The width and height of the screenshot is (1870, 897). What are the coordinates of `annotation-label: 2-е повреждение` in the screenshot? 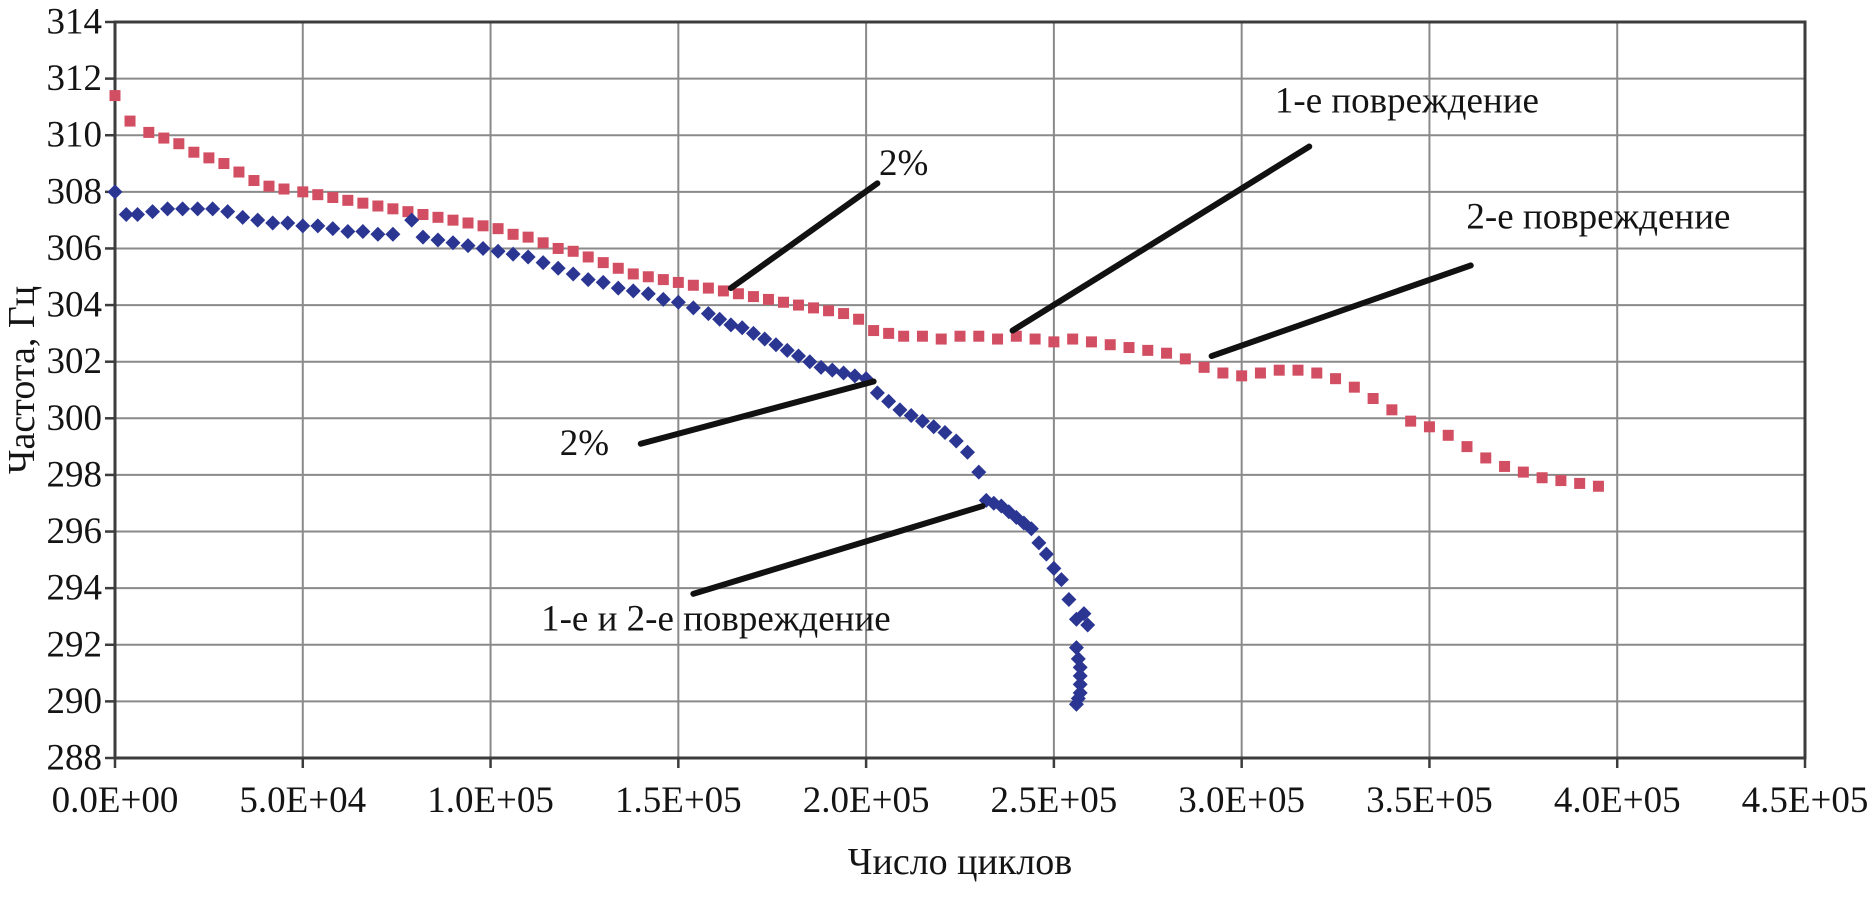 It's located at (1598, 217).